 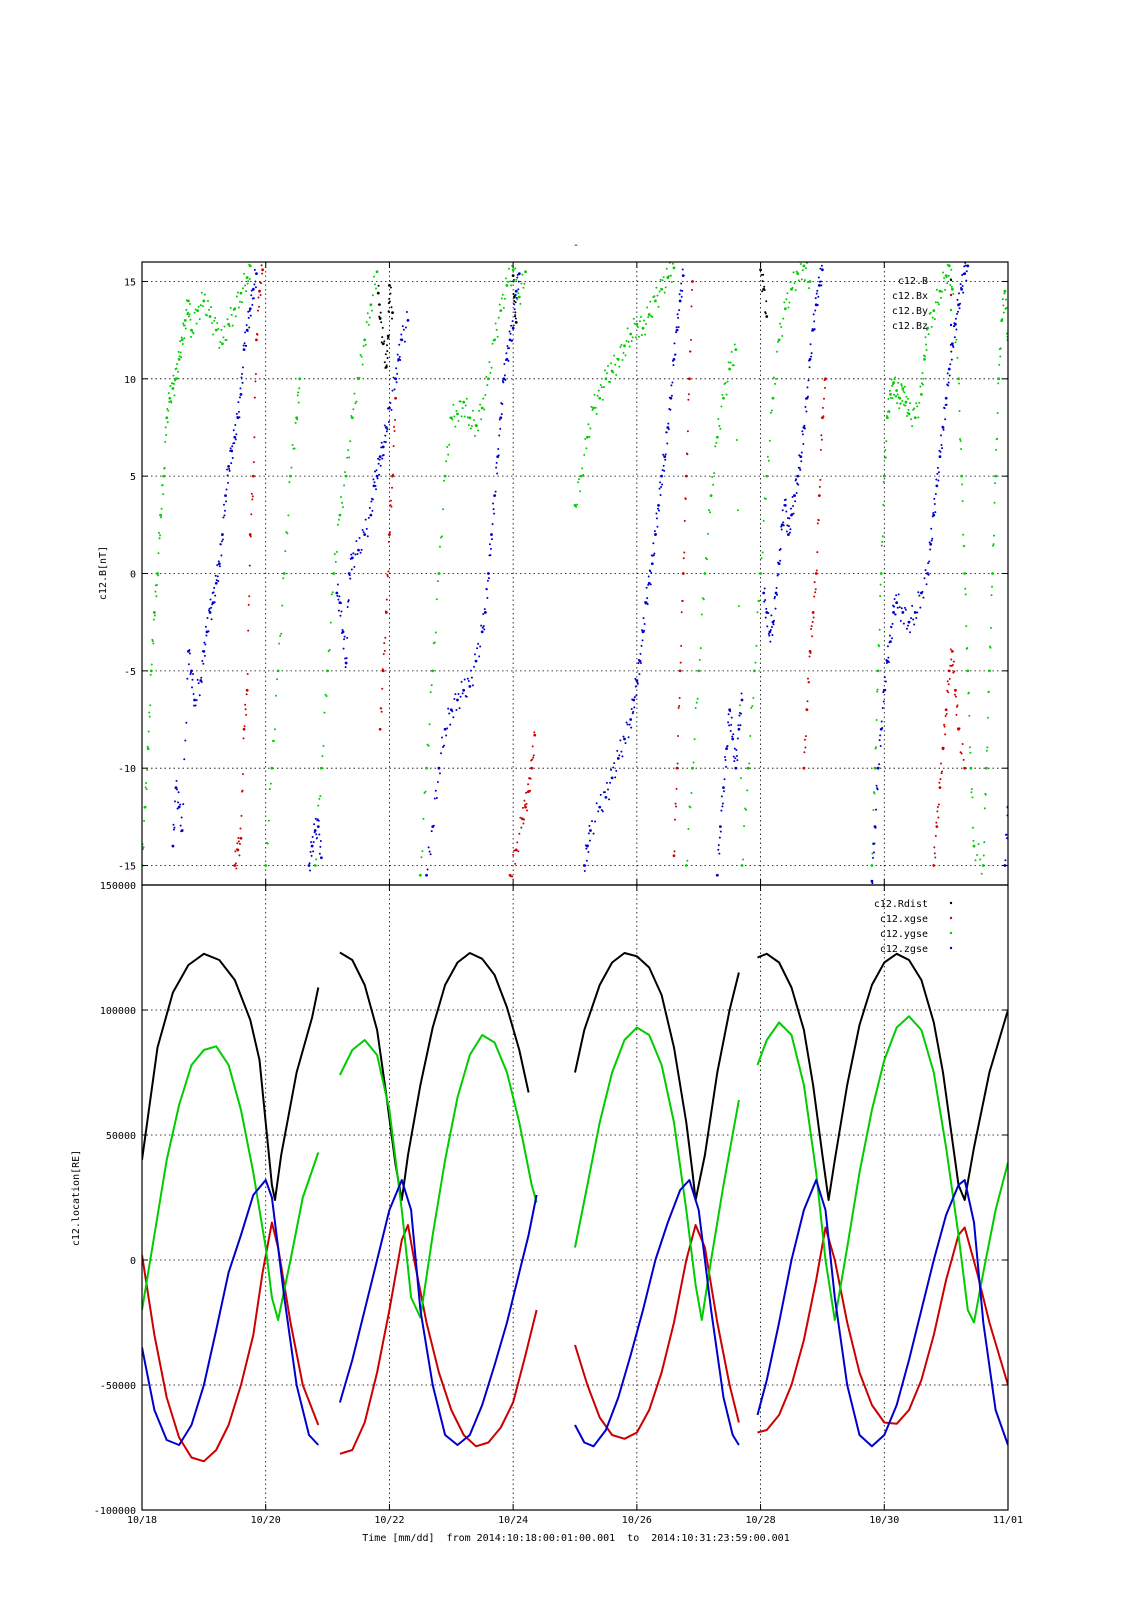 What do you see at coordinates (637, 1520) in the screenshot?
I see `x-tick-label: 10/26` at bounding box center [637, 1520].